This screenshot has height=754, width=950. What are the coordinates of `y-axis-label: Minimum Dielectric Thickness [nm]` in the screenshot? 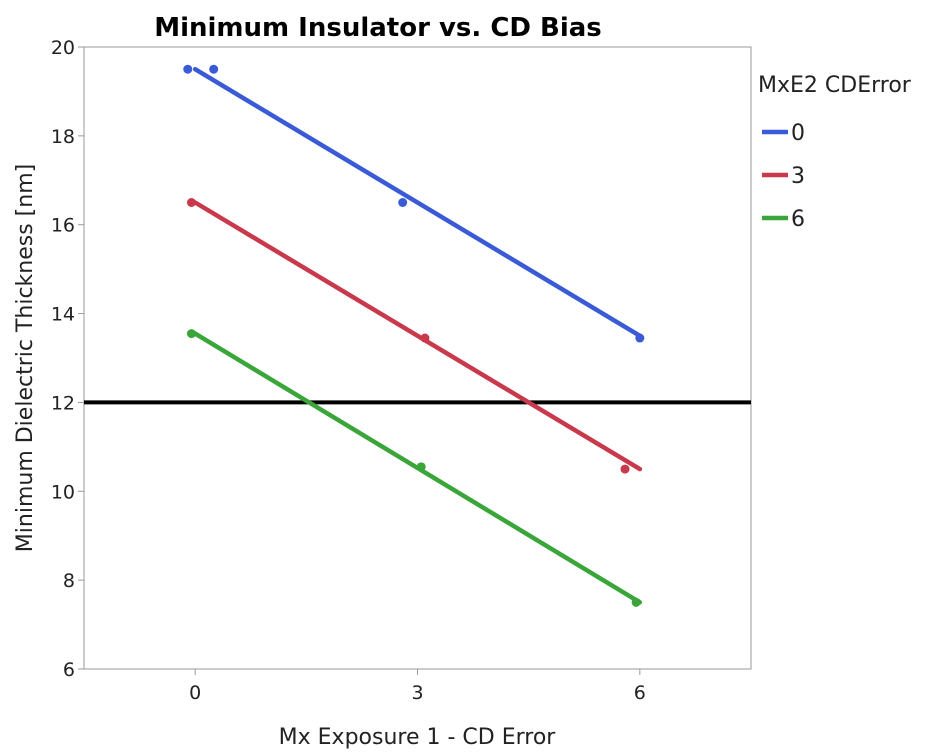 It's located at (25, 358).